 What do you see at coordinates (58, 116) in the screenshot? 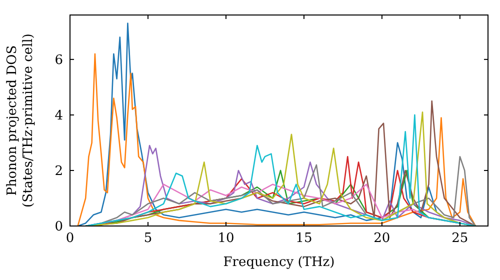
I see `y-tick-label: 4` at bounding box center [58, 116].